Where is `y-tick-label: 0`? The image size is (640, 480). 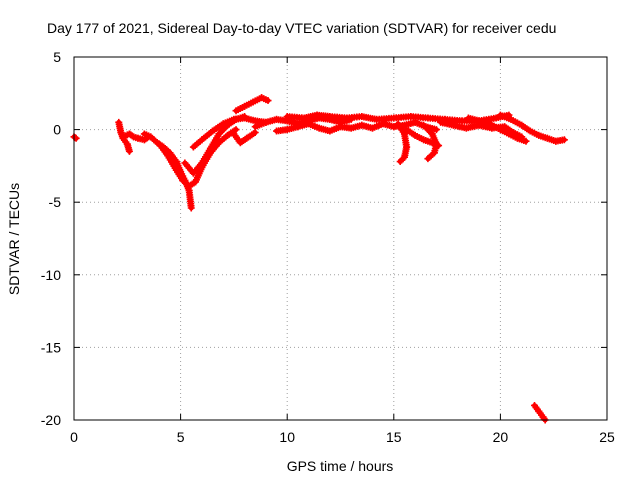 y-tick-label: 0 is located at coordinates (57, 130).